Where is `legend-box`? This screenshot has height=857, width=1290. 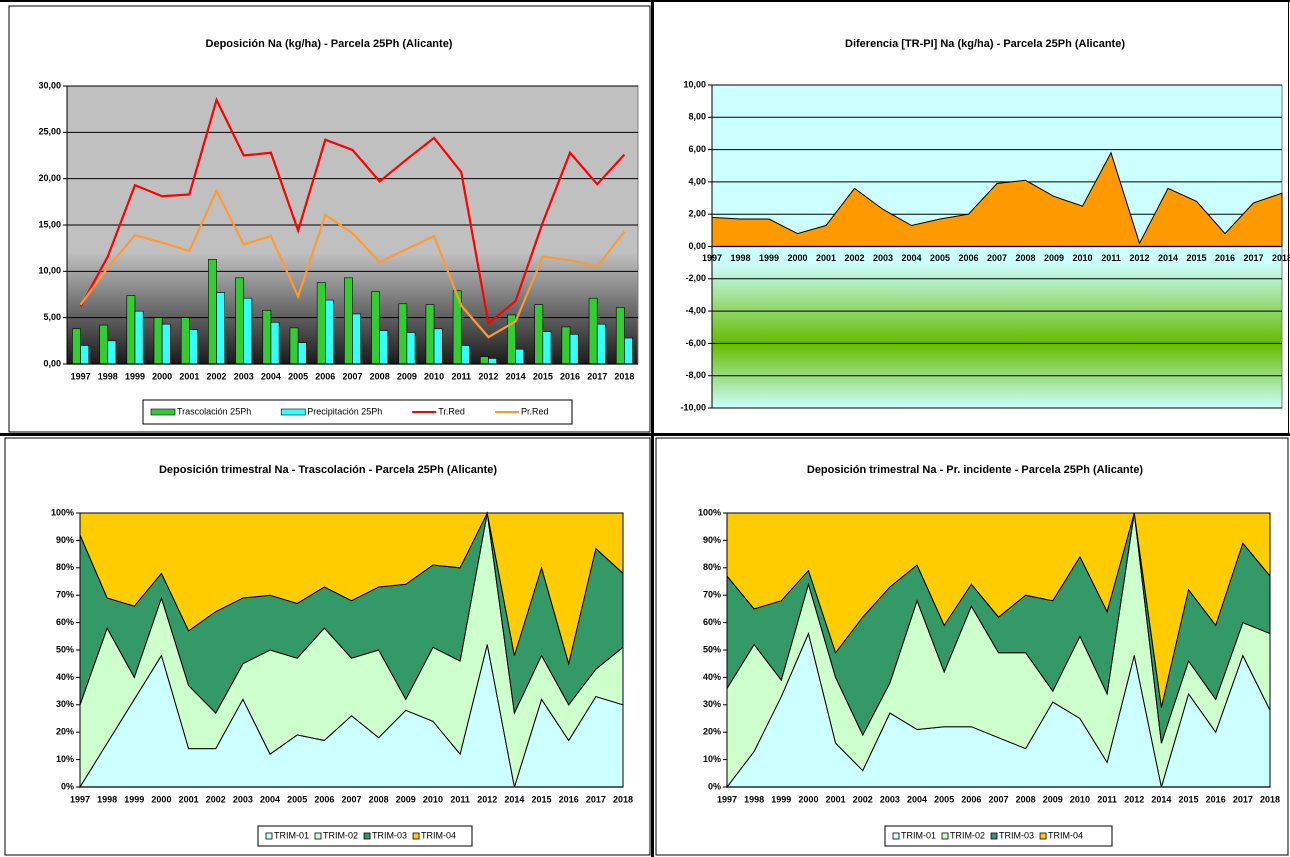 legend-box is located at coordinates (998, 836).